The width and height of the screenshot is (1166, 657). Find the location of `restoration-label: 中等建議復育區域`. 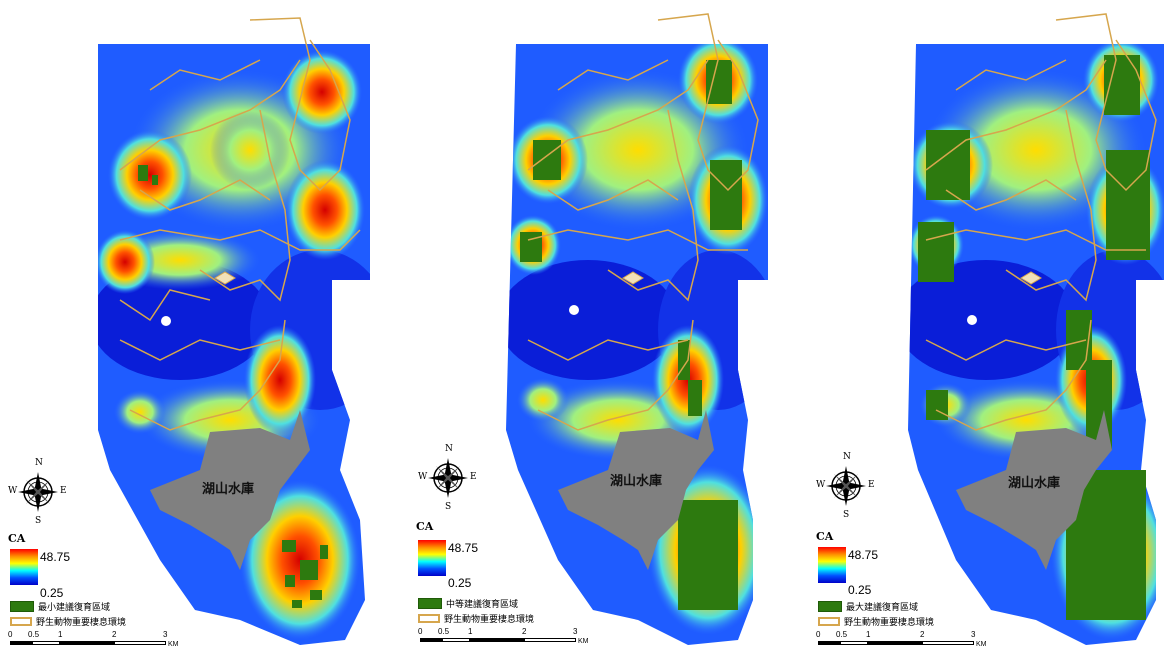

restoration-label: 中等建議復育區域 is located at coordinates (482, 604).